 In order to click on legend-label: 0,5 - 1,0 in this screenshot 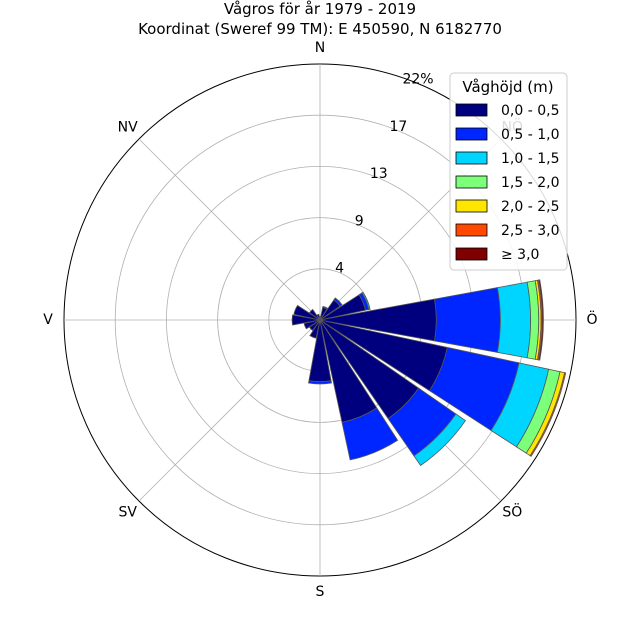, I will do `click(530, 135)`.